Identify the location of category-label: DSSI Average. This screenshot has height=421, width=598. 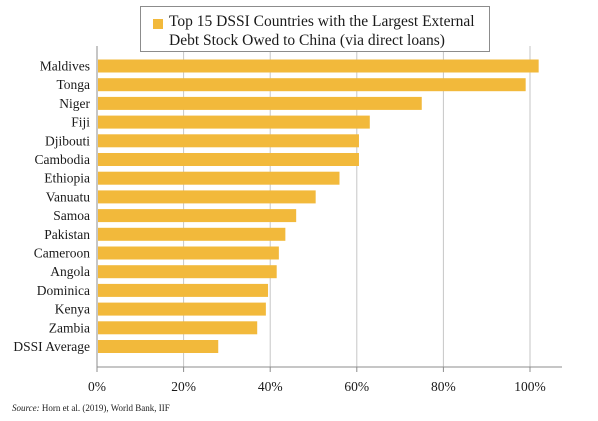
(51, 346).